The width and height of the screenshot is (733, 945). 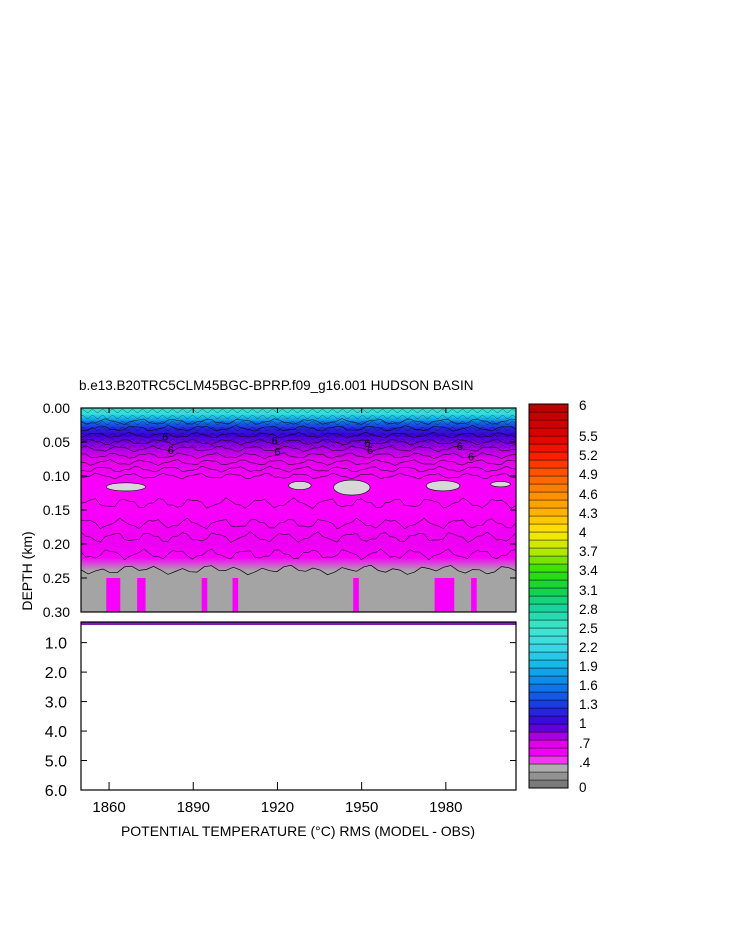 I want to click on colorbar-tick-label: 2.8, so click(x=588, y=609).